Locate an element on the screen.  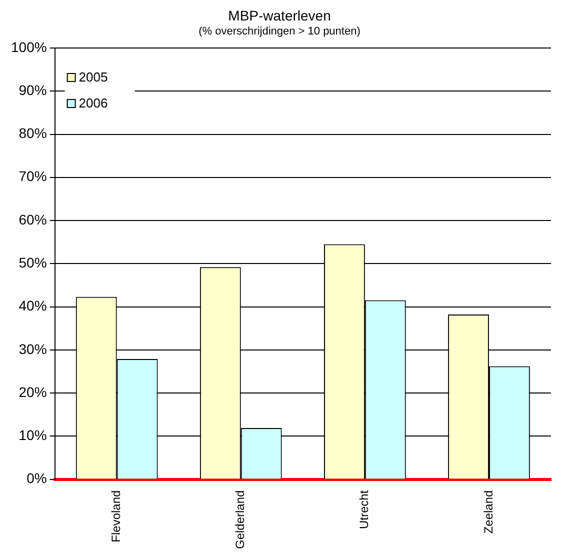
y-tick-label: 40% is located at coordinates (32, 306).